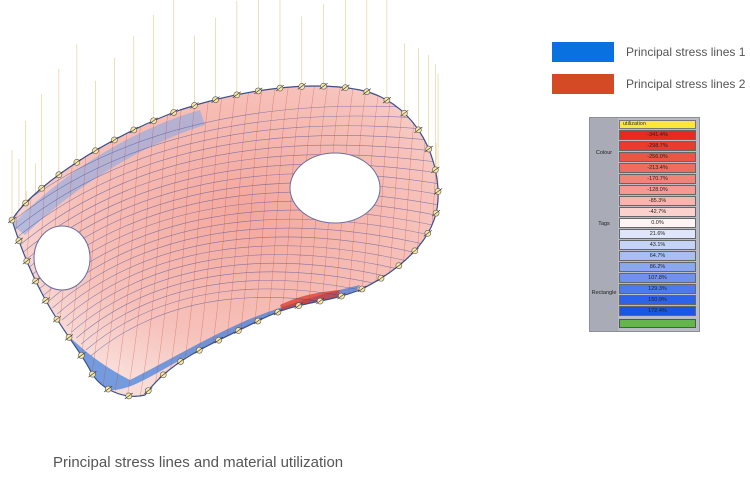 This screenshot has height=477, width=750. Describe the element at coordinates (657, 311) in the screenshot. I see `utilization-cell: 172.4%` at that location.